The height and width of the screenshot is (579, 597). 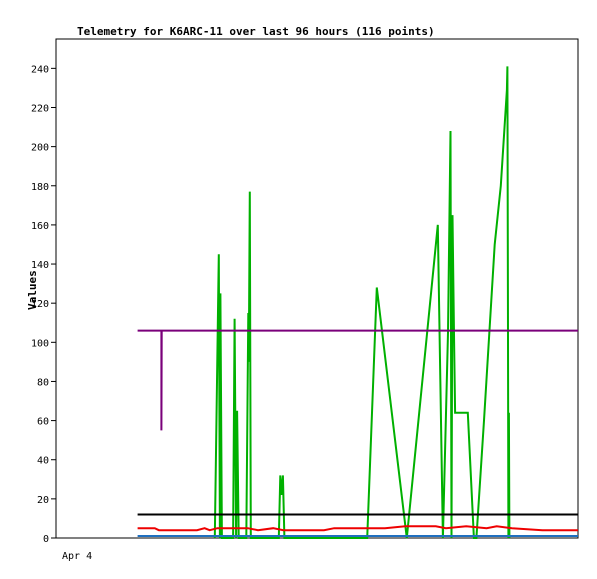 What do you see at coordinates (46, 539) in the screenshot?
I see `y-tick-label: 0` at bounding box center [46, 539].